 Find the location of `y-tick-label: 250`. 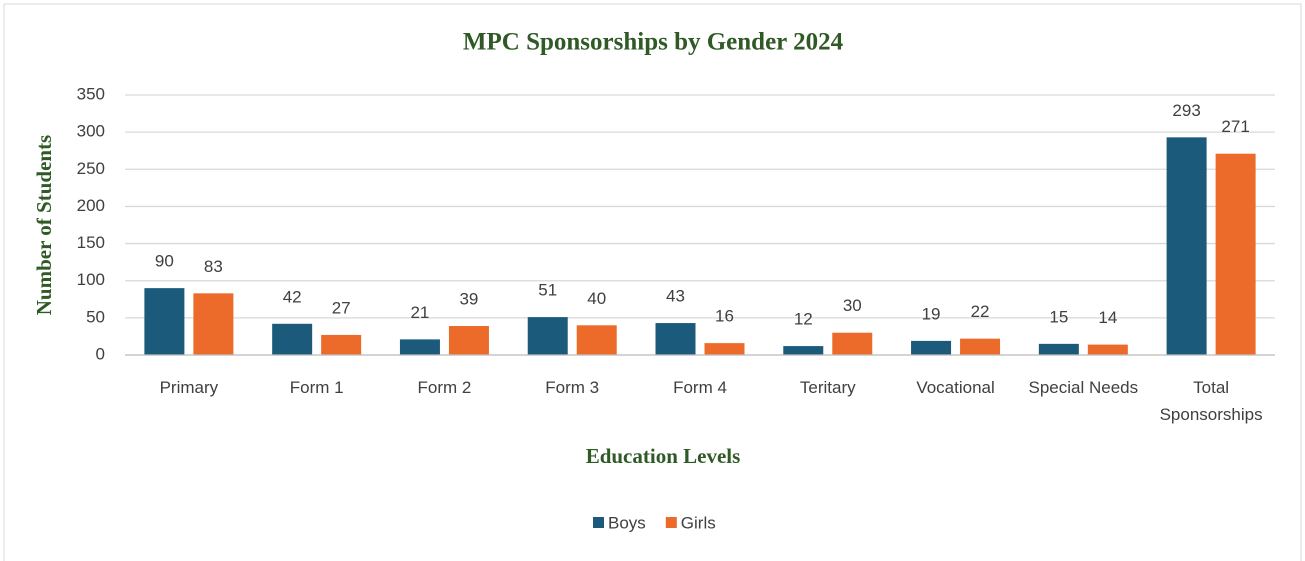

y-tick-label: 250 is located at coordinates (91, 168).